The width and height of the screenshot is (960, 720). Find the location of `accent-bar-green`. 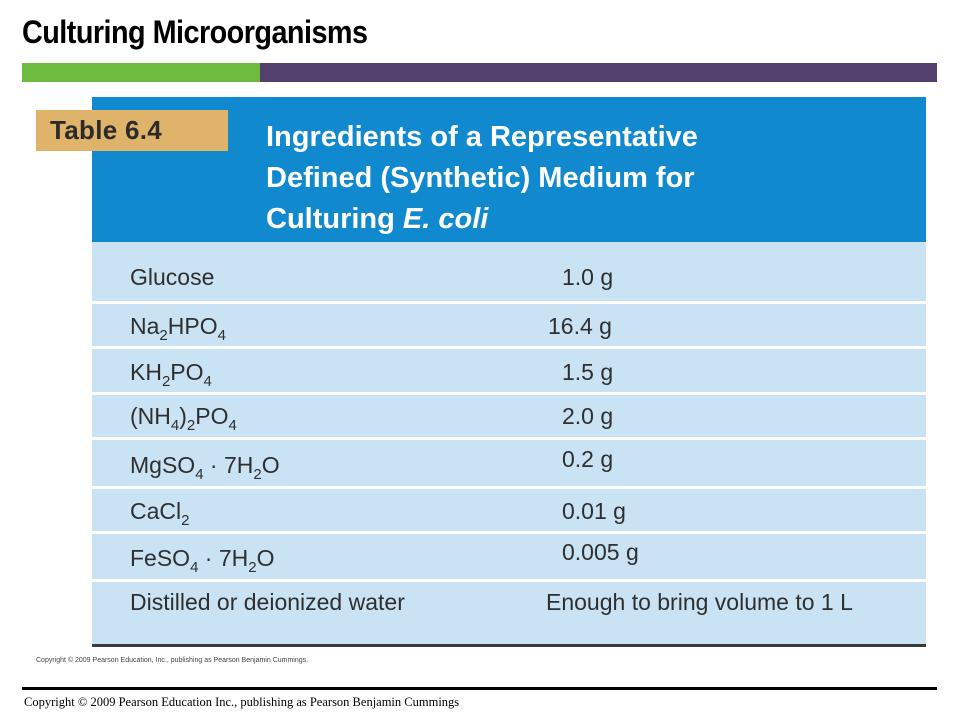

accent-bar-green is located at coordinates (141, 72).